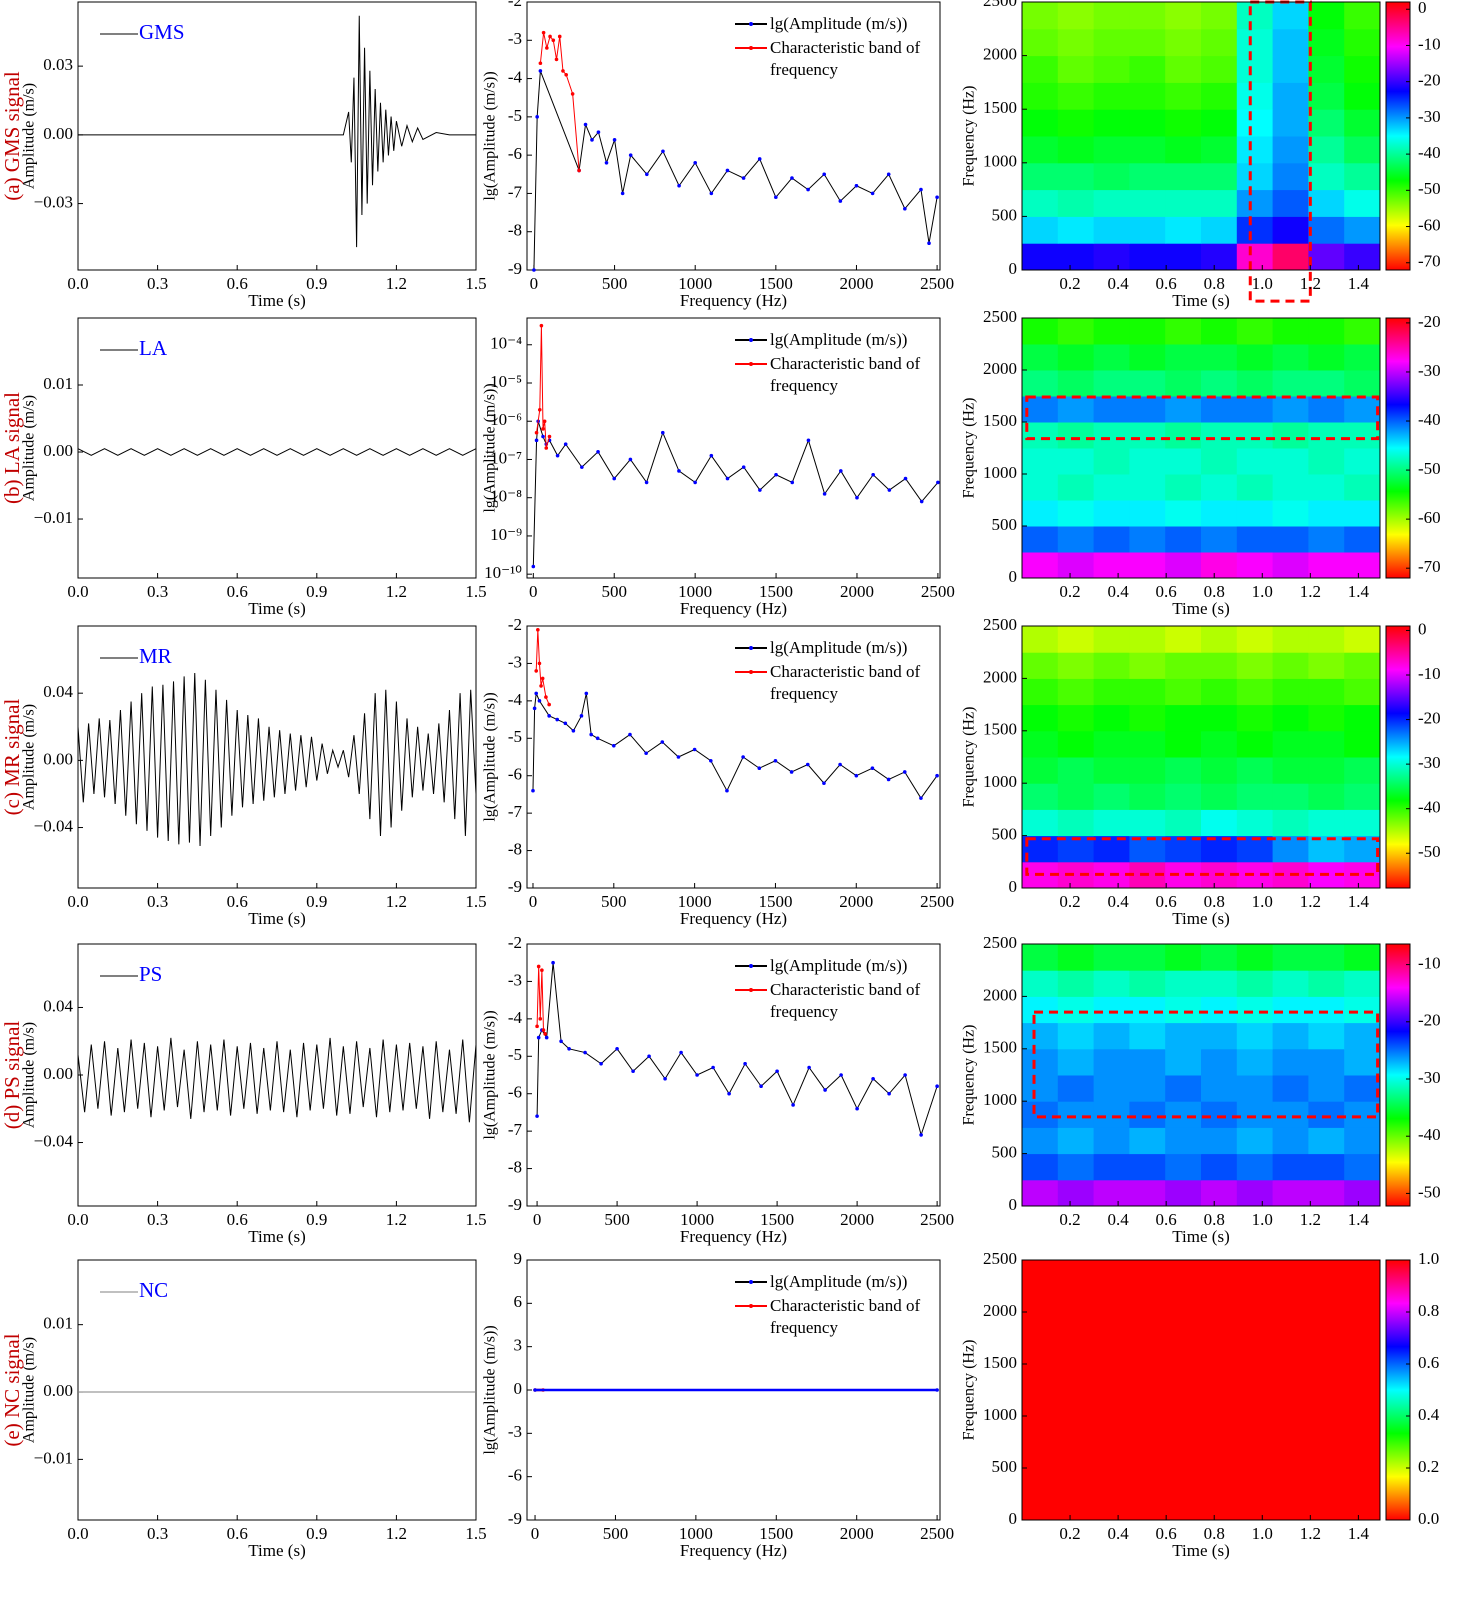 The image size is (1462, 1600). What do you see at coordinates (1429, 851) in the screenshot?
I see `colorbar-tick-label: -50` at bounding box center [1429, 851].